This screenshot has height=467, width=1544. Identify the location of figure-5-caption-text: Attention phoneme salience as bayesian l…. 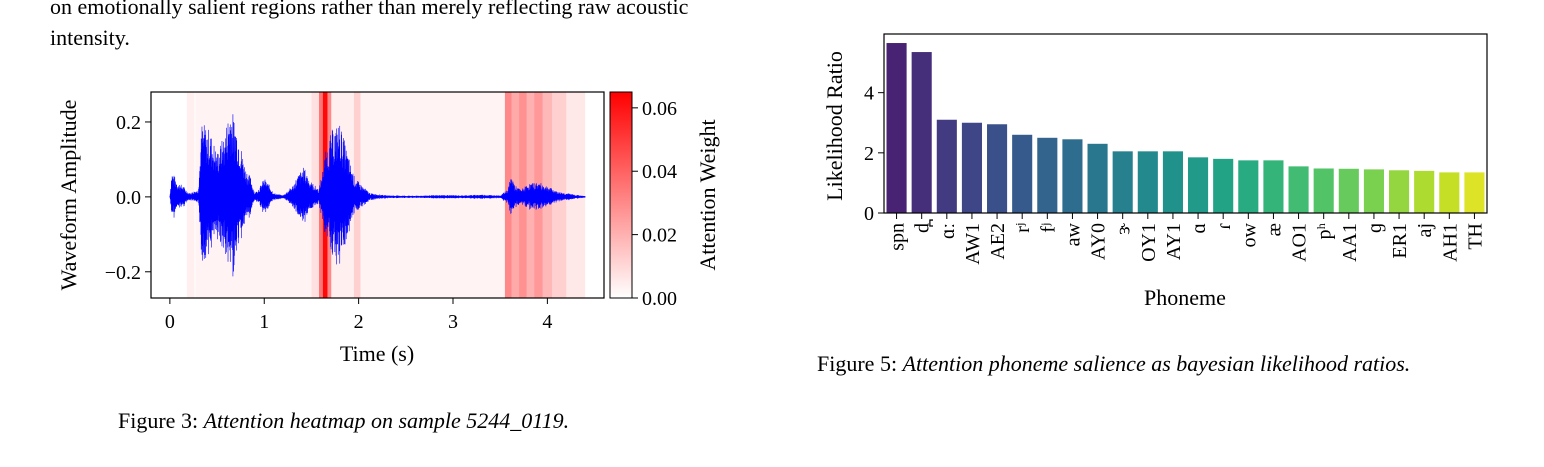
(1156, 363).